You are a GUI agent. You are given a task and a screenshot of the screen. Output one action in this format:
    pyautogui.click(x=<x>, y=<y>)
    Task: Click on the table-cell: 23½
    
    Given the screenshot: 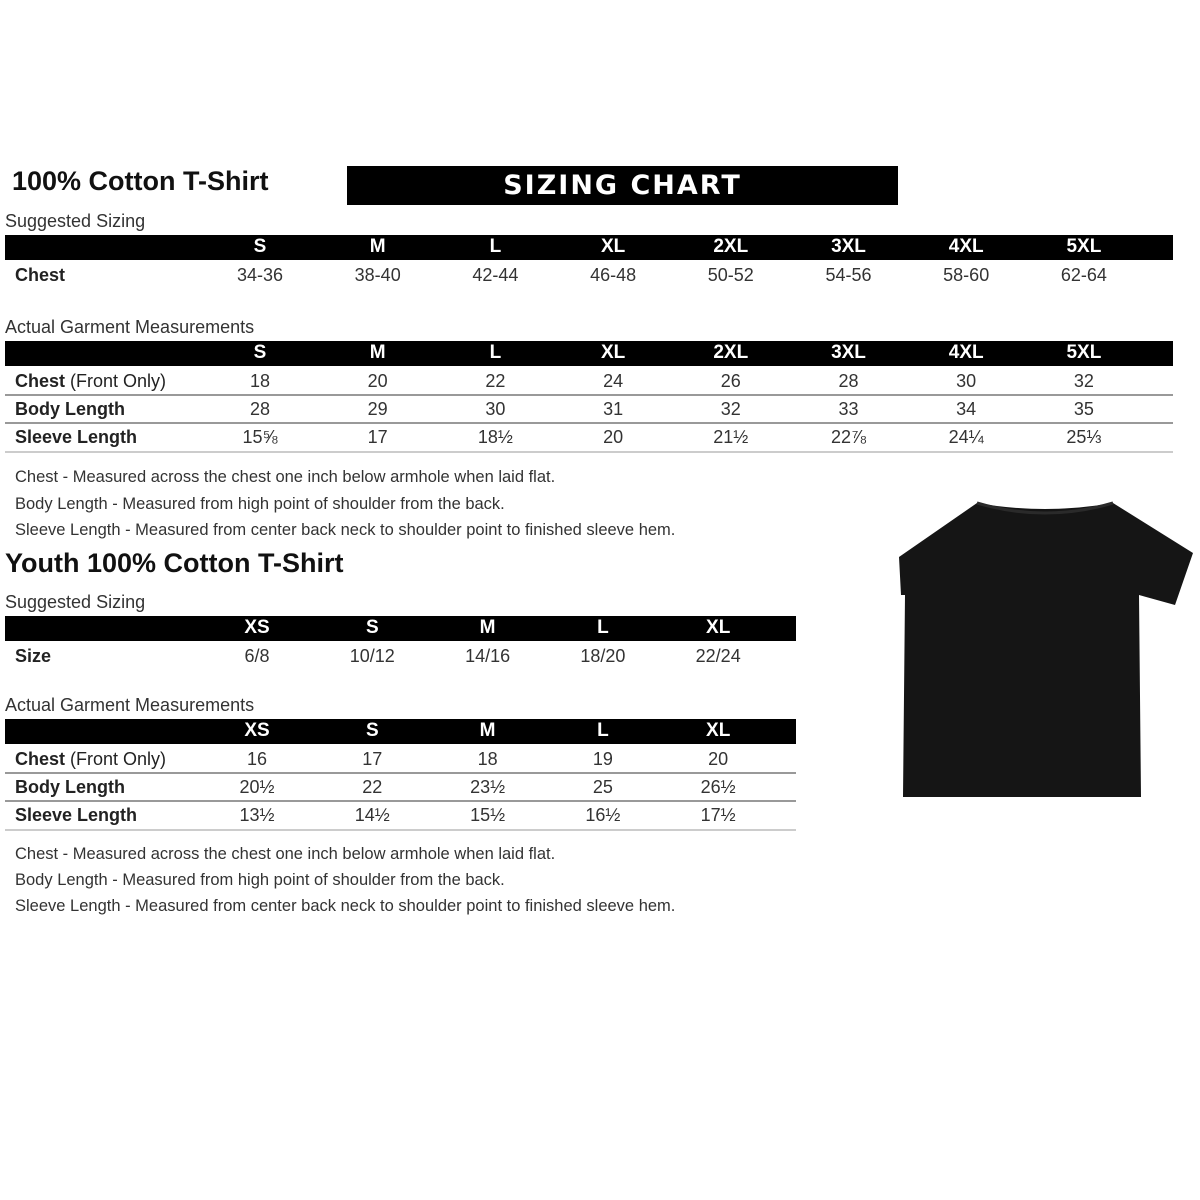 What is the action you would take?
    pyautogui.click(x=488, y=787)
    